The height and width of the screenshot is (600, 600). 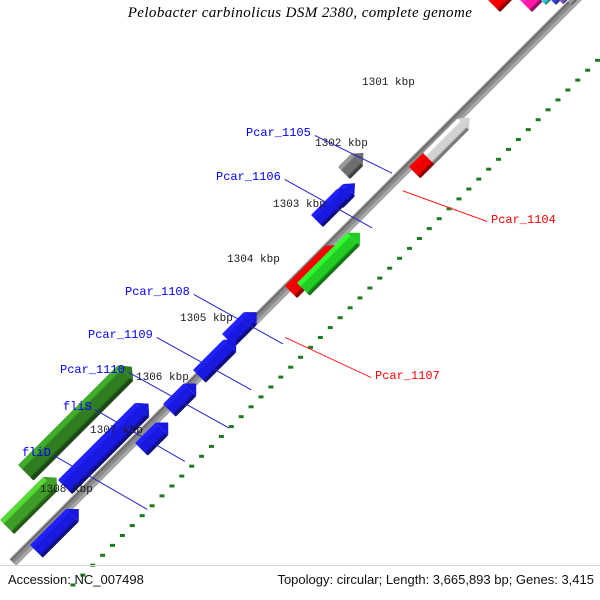 What do you see at coordinates (206, 319) in the screenshot?
I see `ruler-tick-label: 1305 kbp` at bounding box center [206, 319].